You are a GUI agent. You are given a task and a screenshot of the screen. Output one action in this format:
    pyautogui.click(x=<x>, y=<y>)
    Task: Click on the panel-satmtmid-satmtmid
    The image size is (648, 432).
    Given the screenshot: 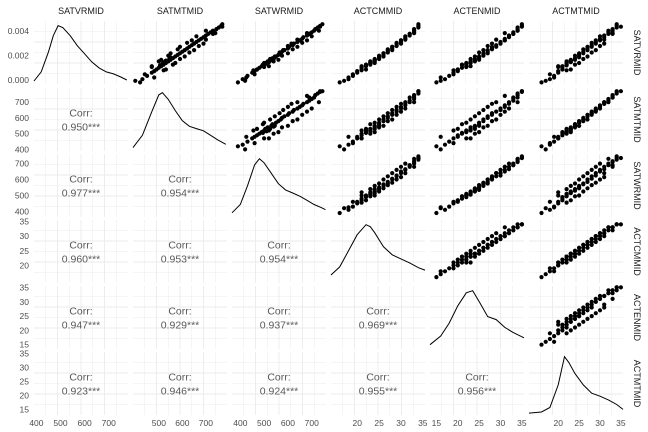 What is the action you would take?
    pyautogui.click(x=180, y=119)
    